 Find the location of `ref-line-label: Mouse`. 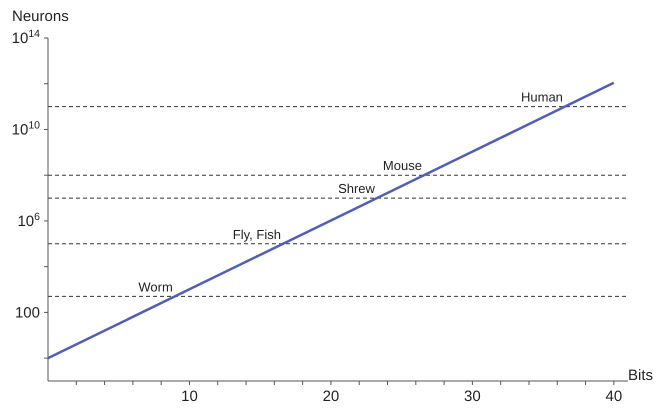

ref-line-label: Mouse is located at coordinates (402, 166).